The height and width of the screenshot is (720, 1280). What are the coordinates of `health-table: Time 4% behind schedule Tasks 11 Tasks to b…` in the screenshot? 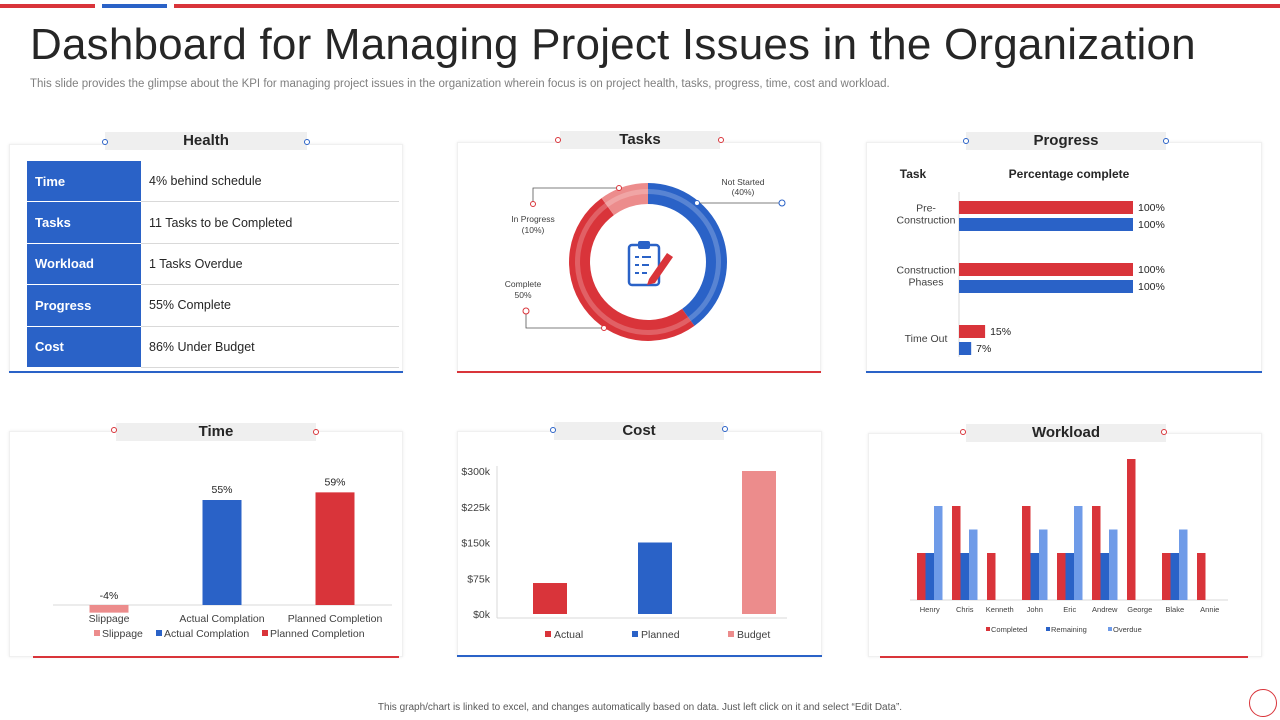 It's located at (213, 264).